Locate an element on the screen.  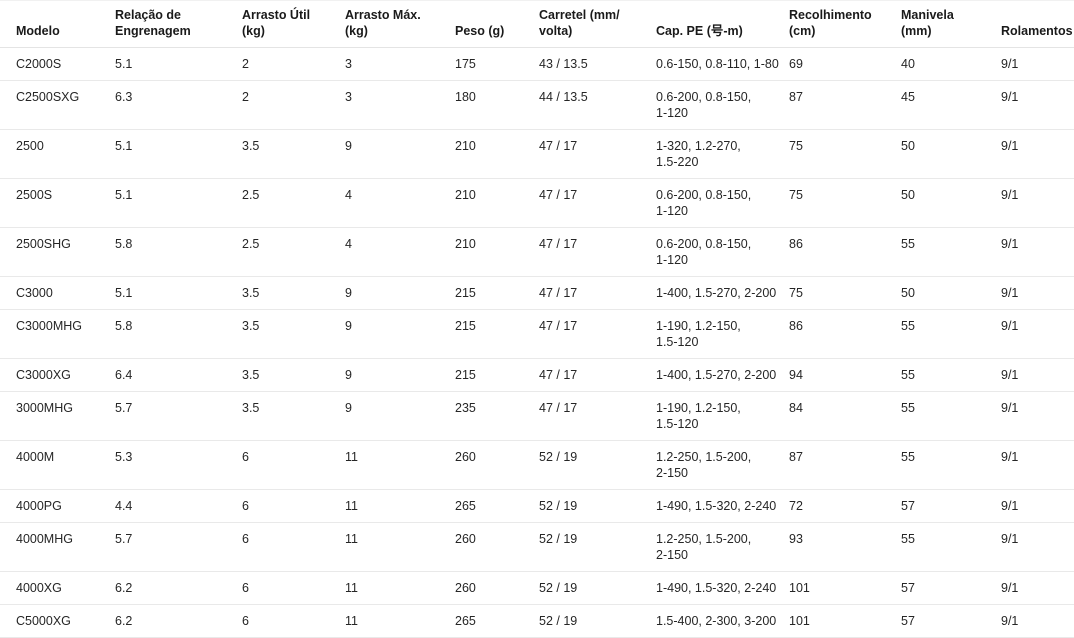
cell-arrasto_util: 2 is located at coordinates (293, 64).